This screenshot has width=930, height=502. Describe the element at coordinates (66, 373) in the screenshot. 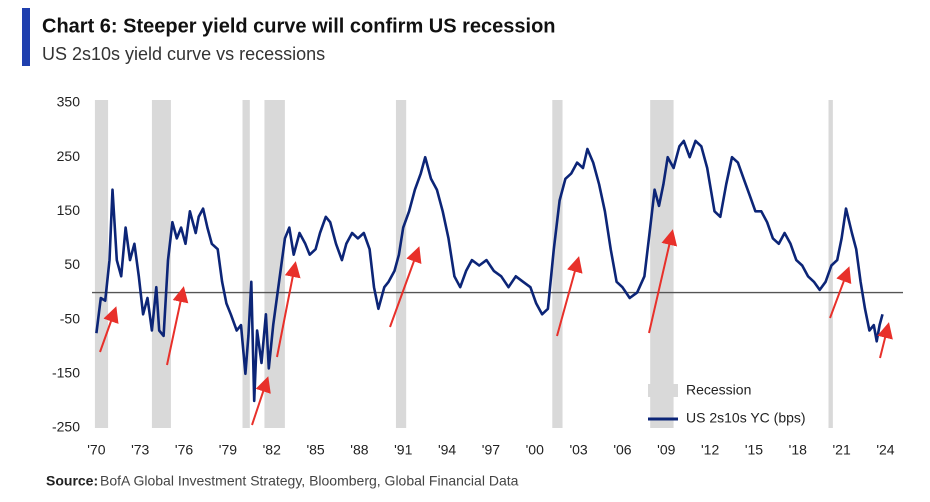

I see `y-tick-label: -150` at that location.